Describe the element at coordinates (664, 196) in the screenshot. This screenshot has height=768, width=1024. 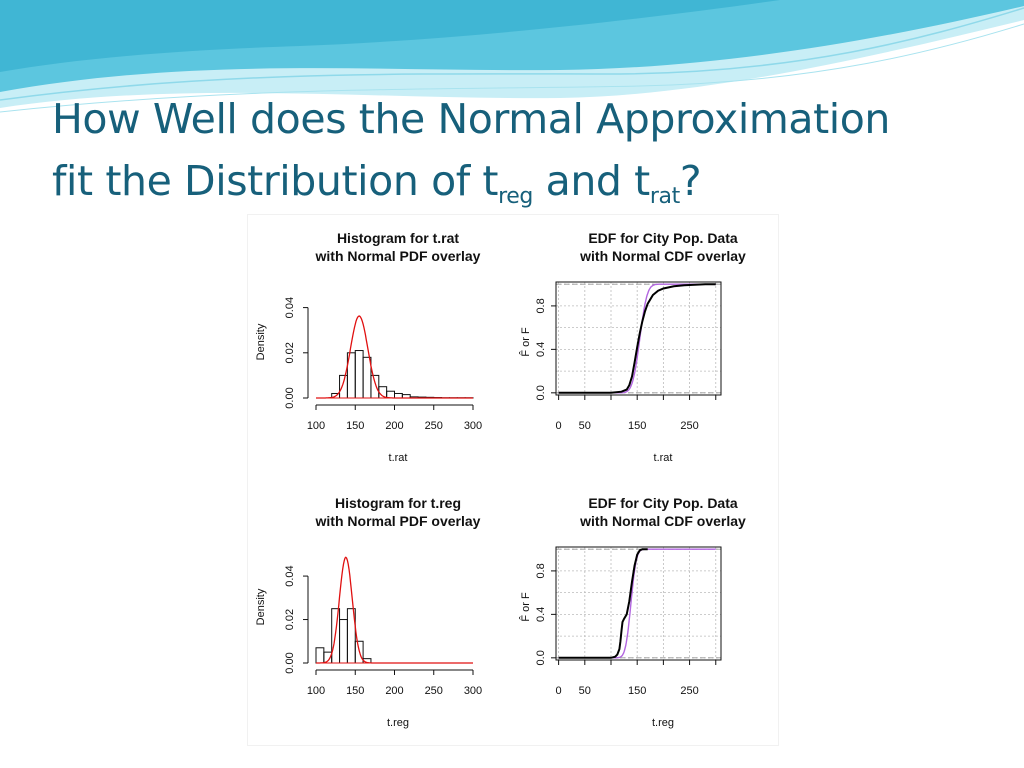
I see `title-subscript-rat: rat` at that location.